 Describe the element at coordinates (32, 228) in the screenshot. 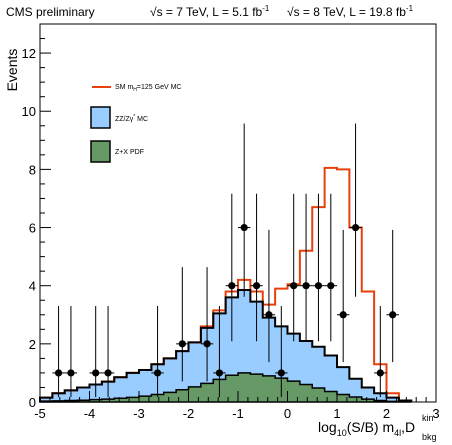

I see `y-tick-label: 6` at that location.